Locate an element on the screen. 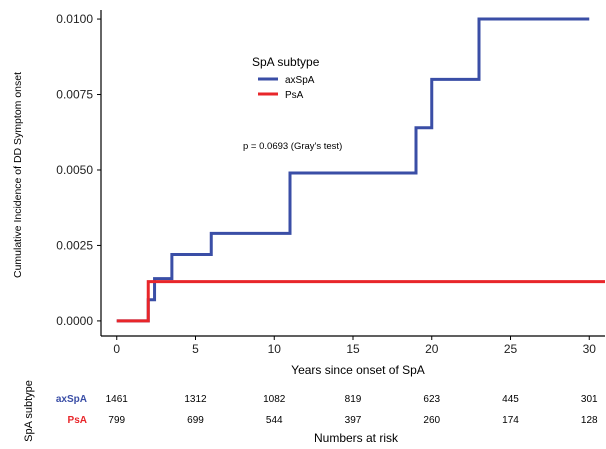  x-tick-label: 20 is located at coordinates (432, 349).